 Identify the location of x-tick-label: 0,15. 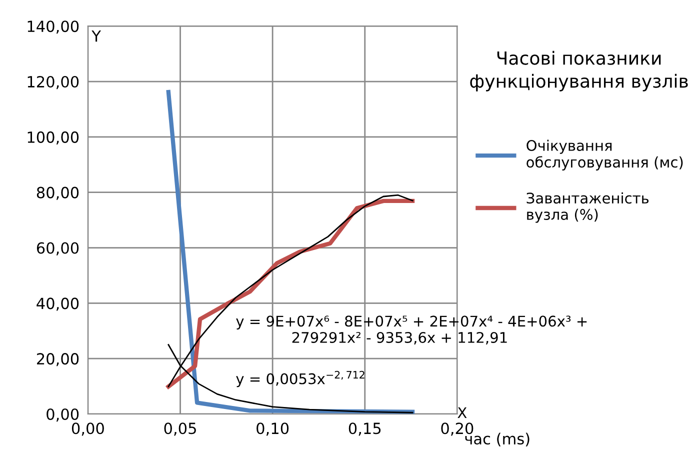
(364, 429).